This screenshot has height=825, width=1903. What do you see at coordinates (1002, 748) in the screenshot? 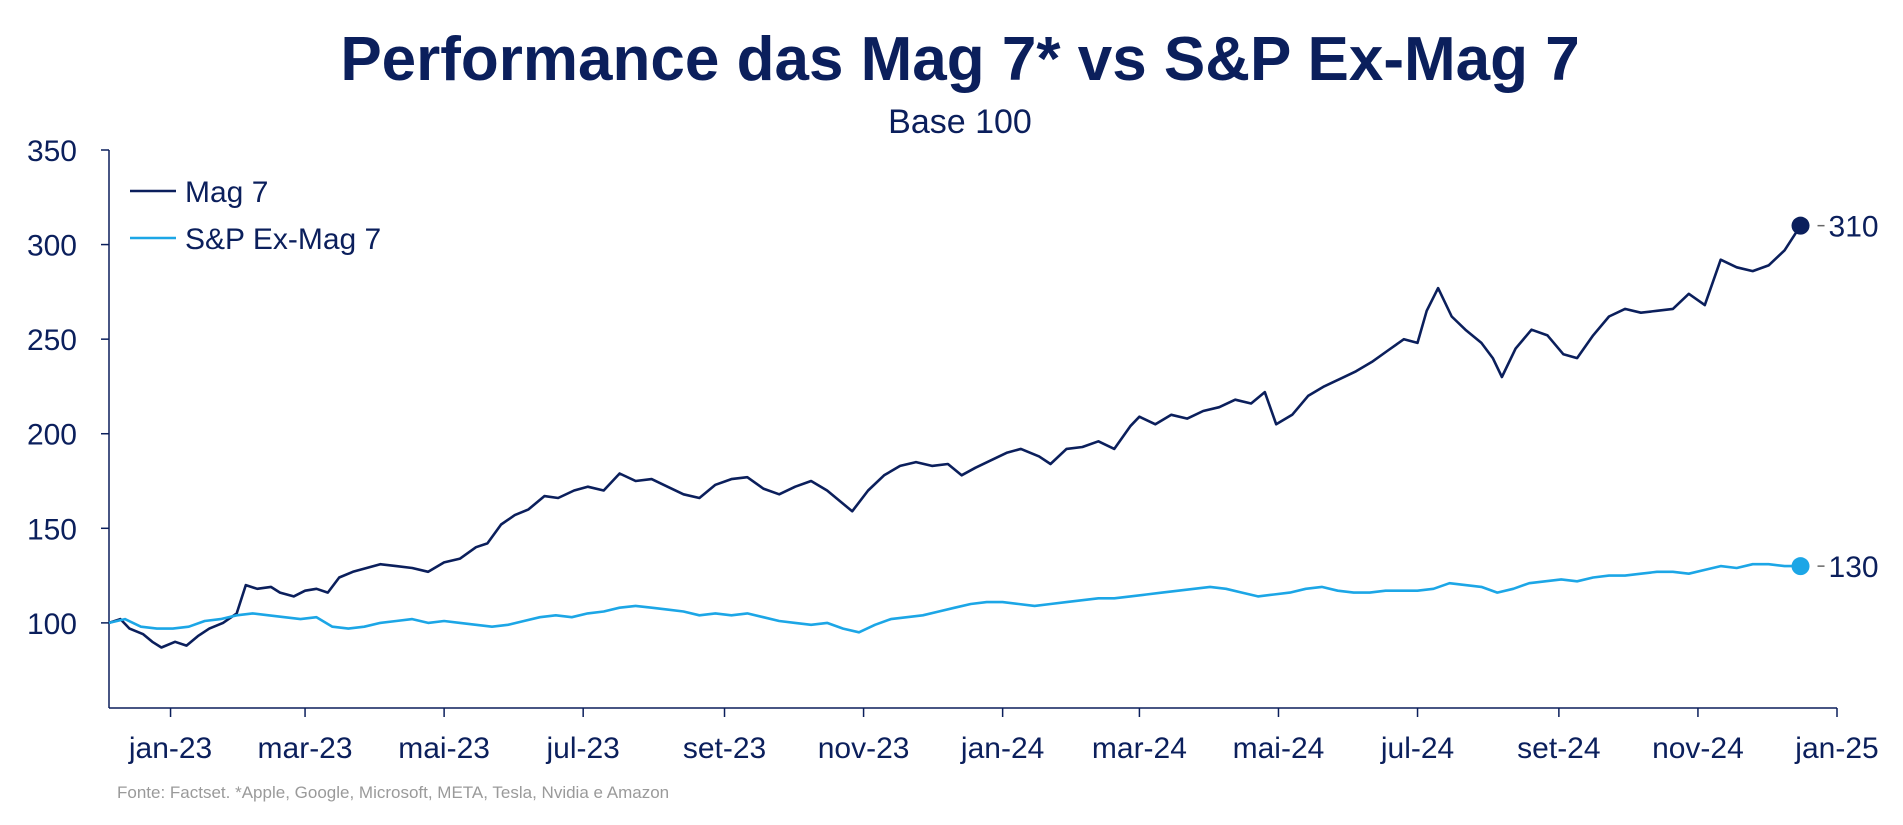
I see `x-tick-label: jan-24` at bounding box center [1002, 748].